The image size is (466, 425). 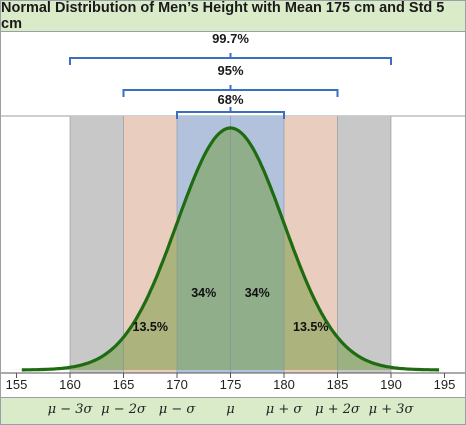 What do you see at coordinates (150, 327) in the screenshot?
I see `region-label-0: 13.5%` at bounding box center [150, 327].